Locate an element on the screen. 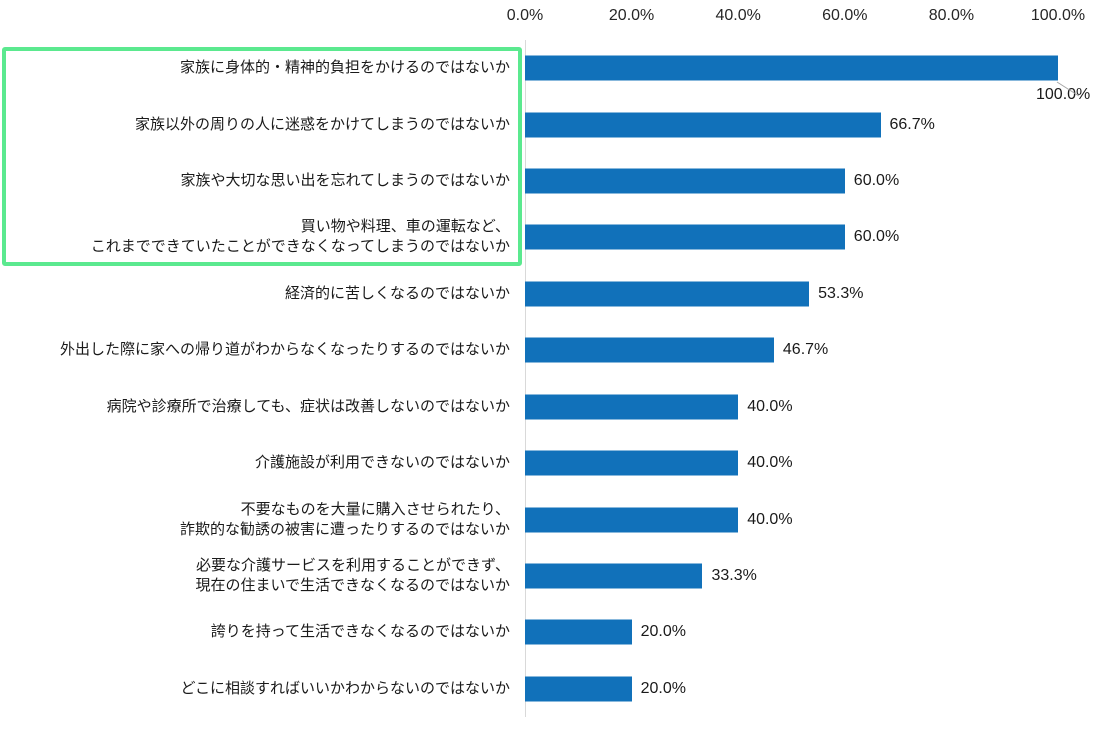 This screenshot has width=1104, height=729. bar-track: 100.0% is located at coordinates (807, 71).